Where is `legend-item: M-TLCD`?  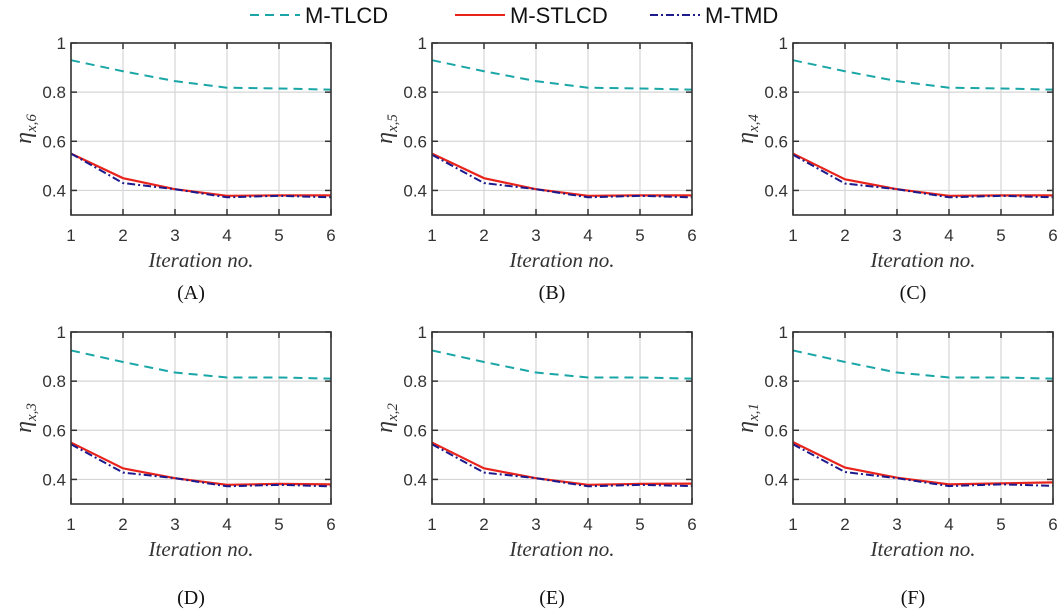
legend-item: M-TLCD is located at coordinates (319, 15).